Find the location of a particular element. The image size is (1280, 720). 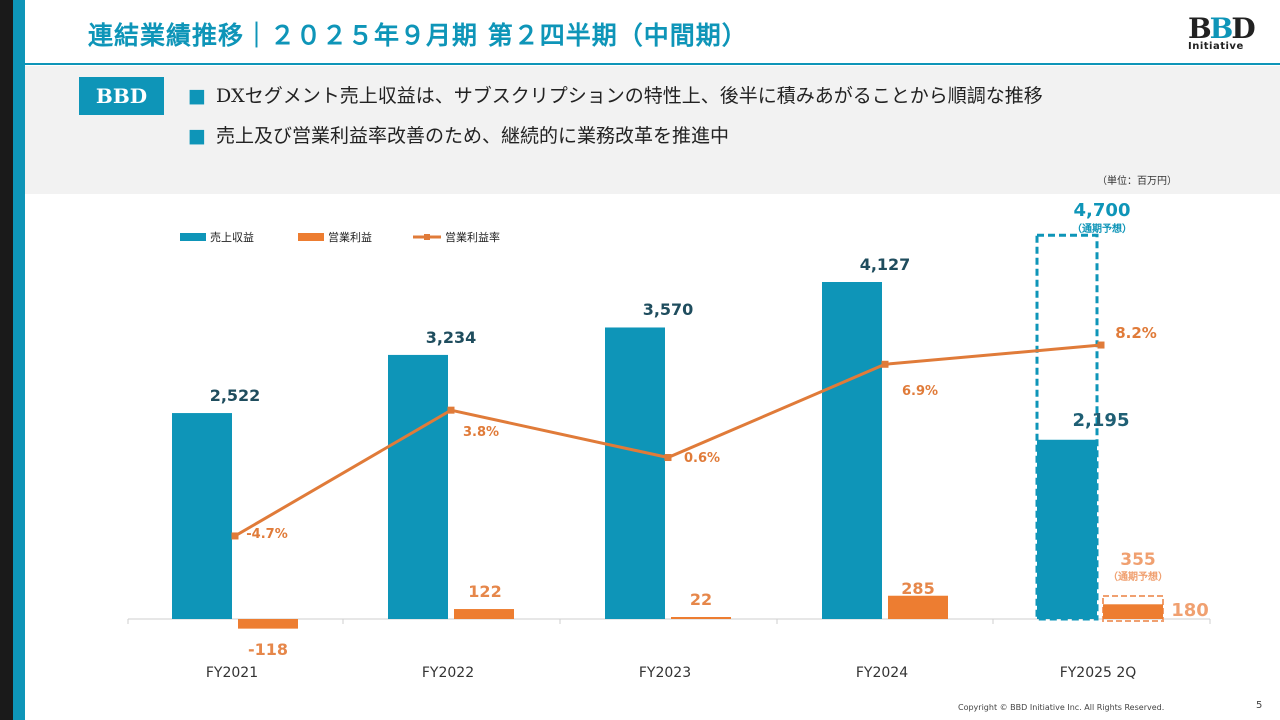

left-accent-stripe is located at coordinates (19, 360).